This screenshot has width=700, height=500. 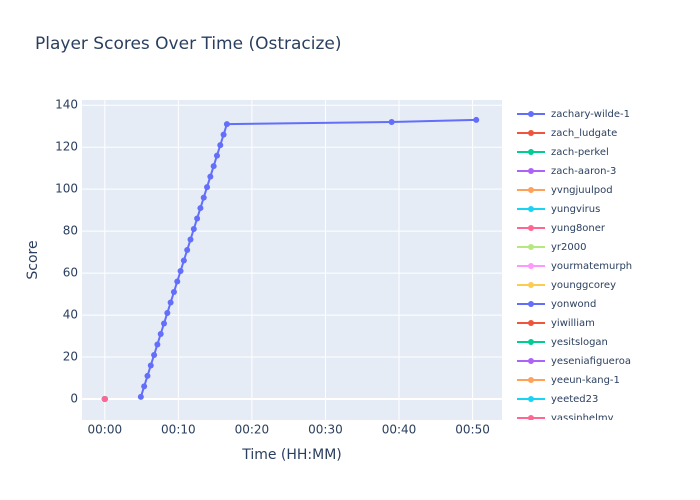 What do you see at coordinates (178, 430) in the screenshot?
I see `x-tick-label: 00:10` at bounding box center [178, 430].